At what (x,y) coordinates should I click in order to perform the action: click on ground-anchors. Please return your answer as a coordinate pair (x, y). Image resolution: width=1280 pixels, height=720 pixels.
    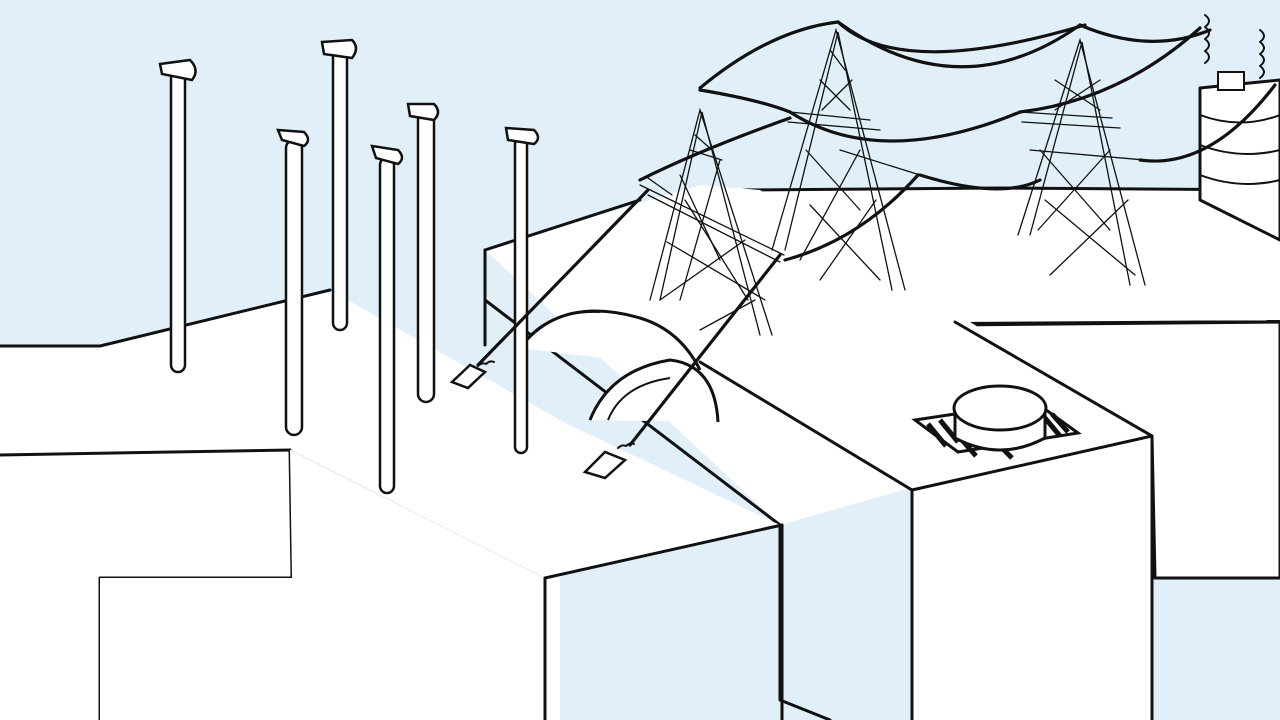
    Looking at the image, I should click on (542, 420).